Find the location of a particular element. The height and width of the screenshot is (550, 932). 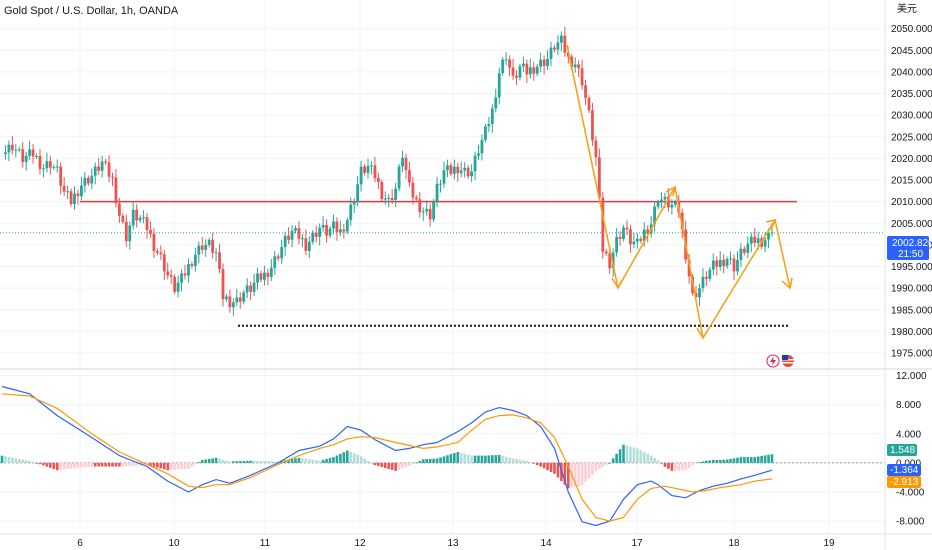

us-flag-icon is located at coordinates (788, 361).